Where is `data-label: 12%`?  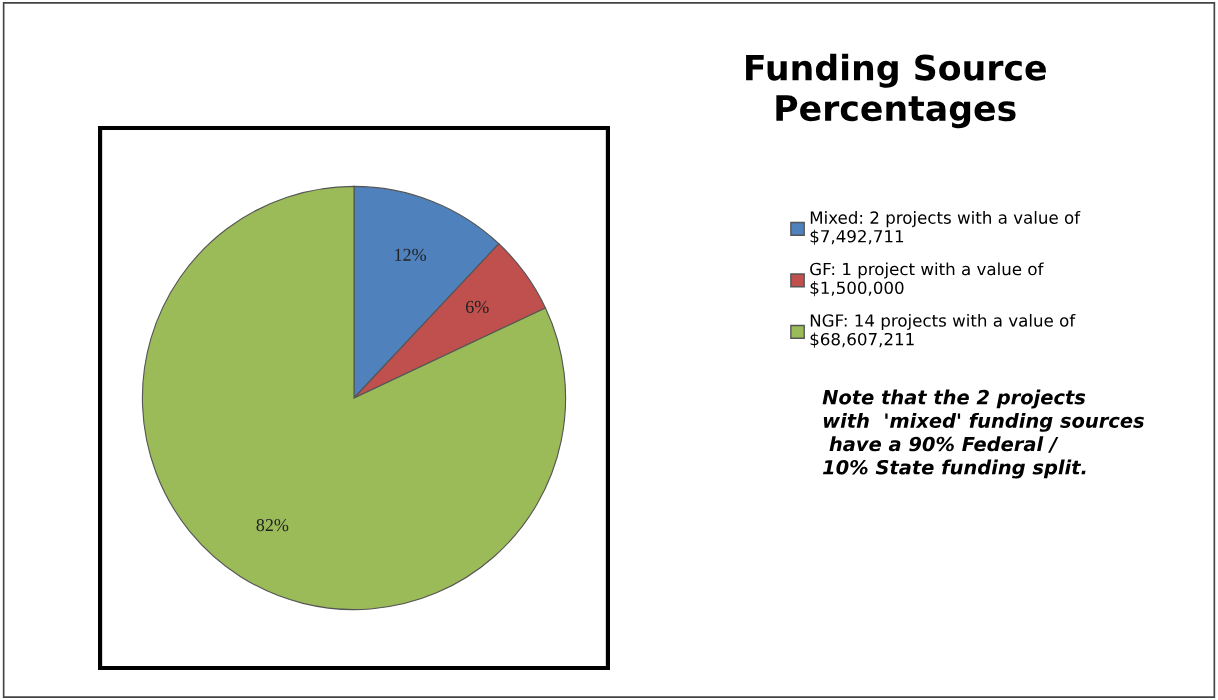
data-label: 12% is located at coordinates (411, 254).